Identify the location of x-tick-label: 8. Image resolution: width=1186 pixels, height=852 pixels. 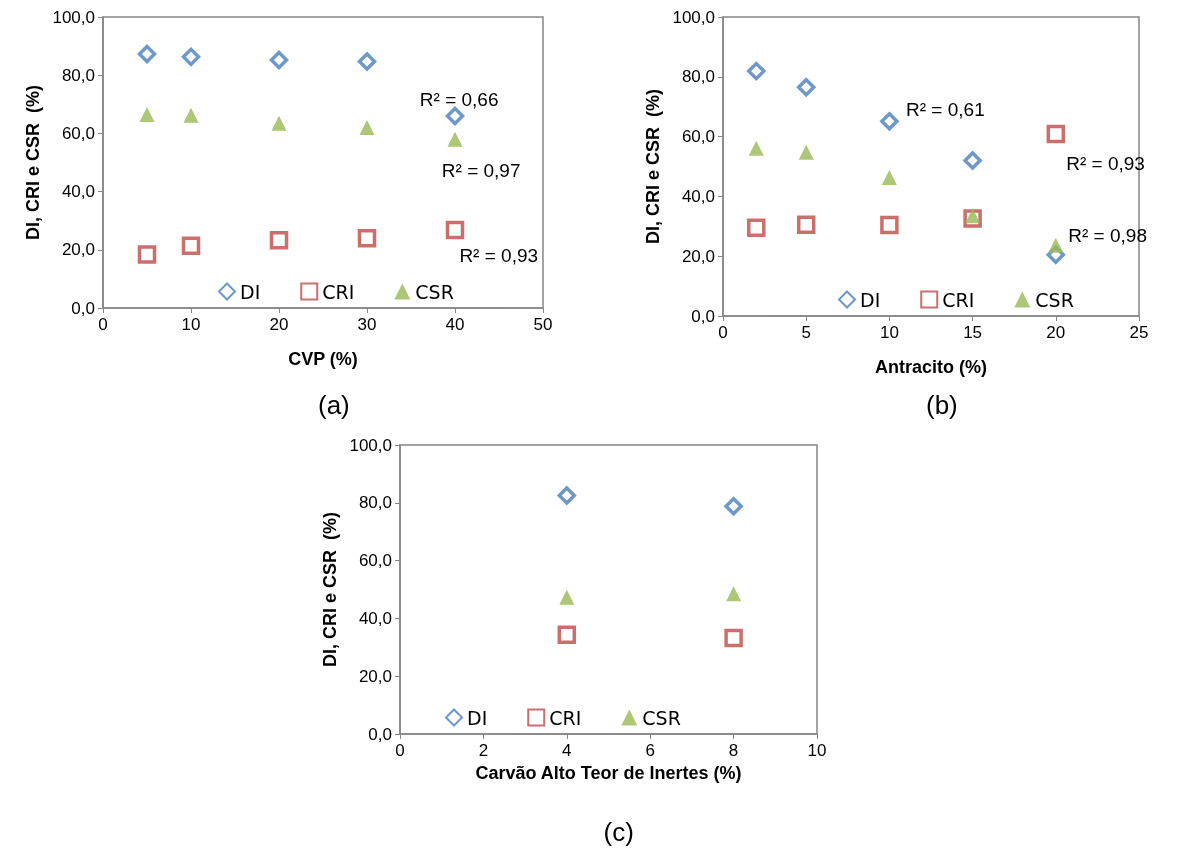
(733, 750).